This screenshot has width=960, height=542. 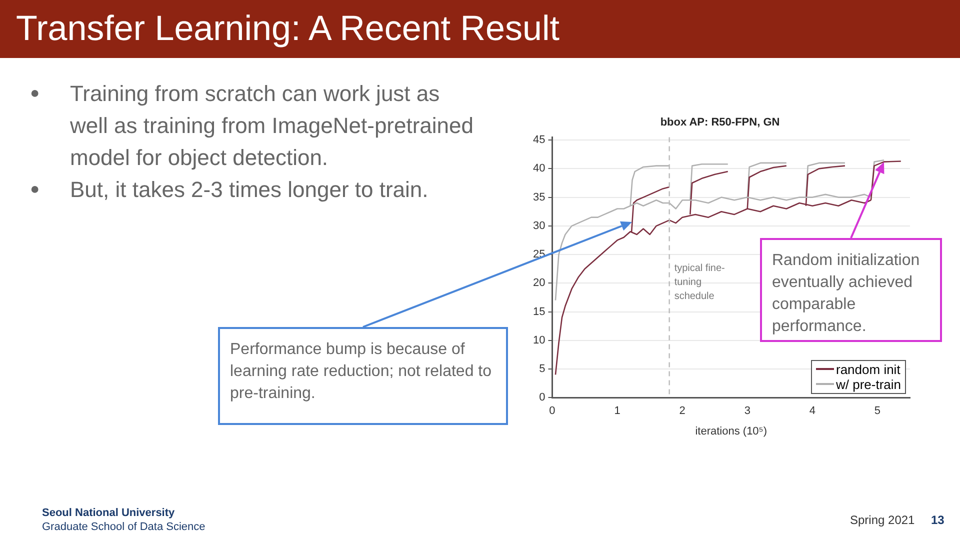 I want to click on text: Training from scratch can work just as well as training from ImageNet-pretrained model for object detection., so click(x=272, y=126).